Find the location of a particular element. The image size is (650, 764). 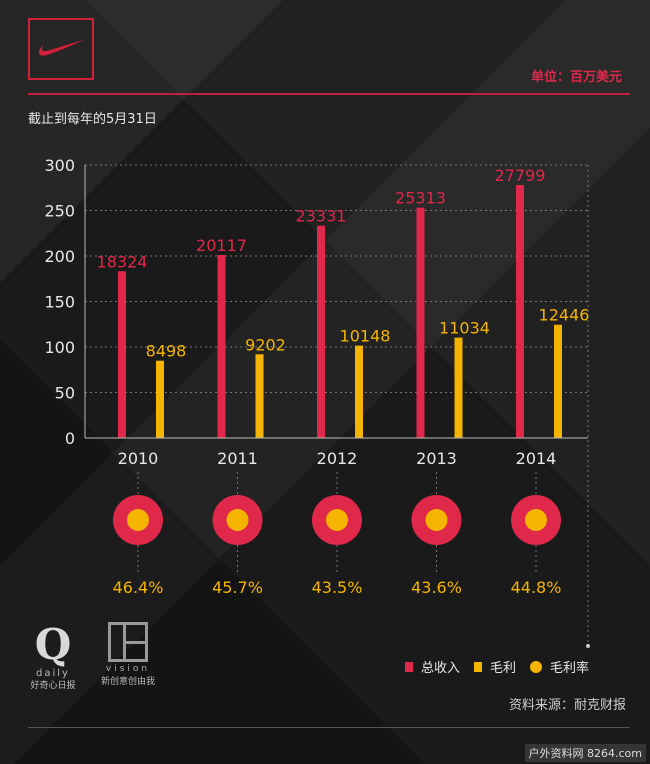

qdaily-cn: 好奇心日报 is located at coordinates (53, 686).